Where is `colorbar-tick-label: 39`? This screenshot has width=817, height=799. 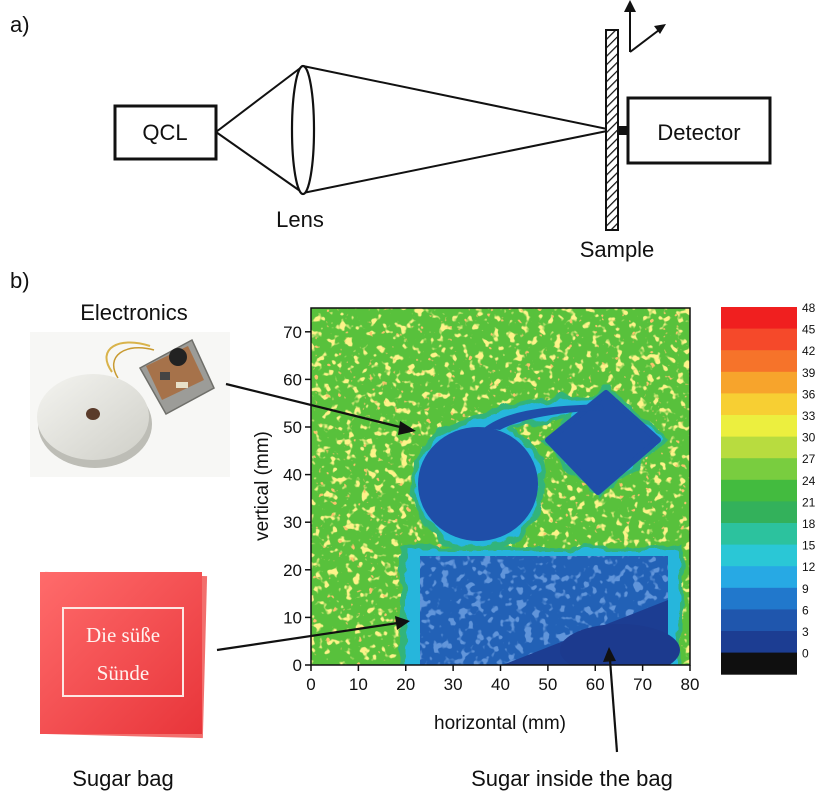 colorbar-tick-label: 39 is located at coordinates (809, 373).